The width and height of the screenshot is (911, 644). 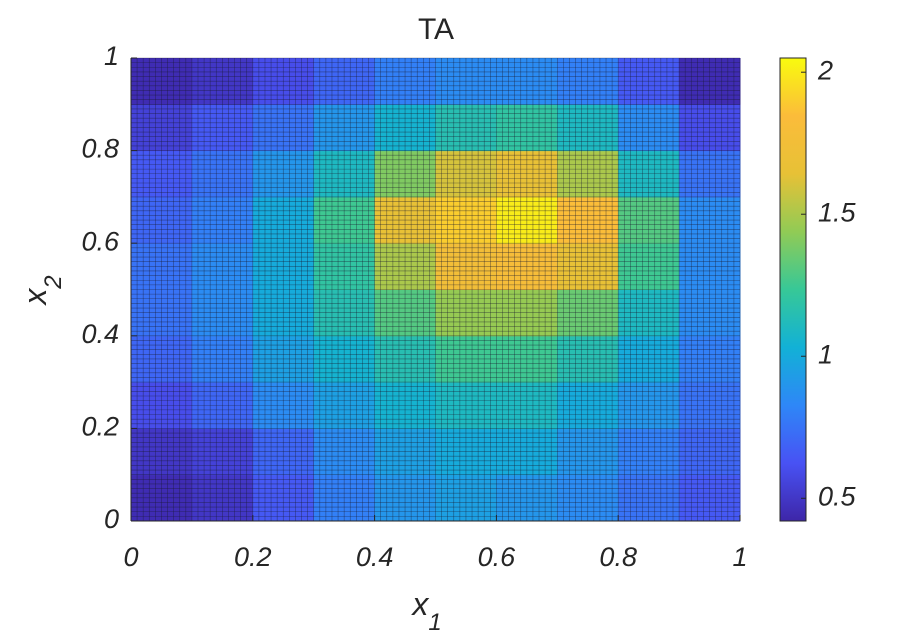 What do you see at coordinates (253, 557) in the screenshot?
I see `x-tick-label: 0.2` at bounding box center [253, 557].